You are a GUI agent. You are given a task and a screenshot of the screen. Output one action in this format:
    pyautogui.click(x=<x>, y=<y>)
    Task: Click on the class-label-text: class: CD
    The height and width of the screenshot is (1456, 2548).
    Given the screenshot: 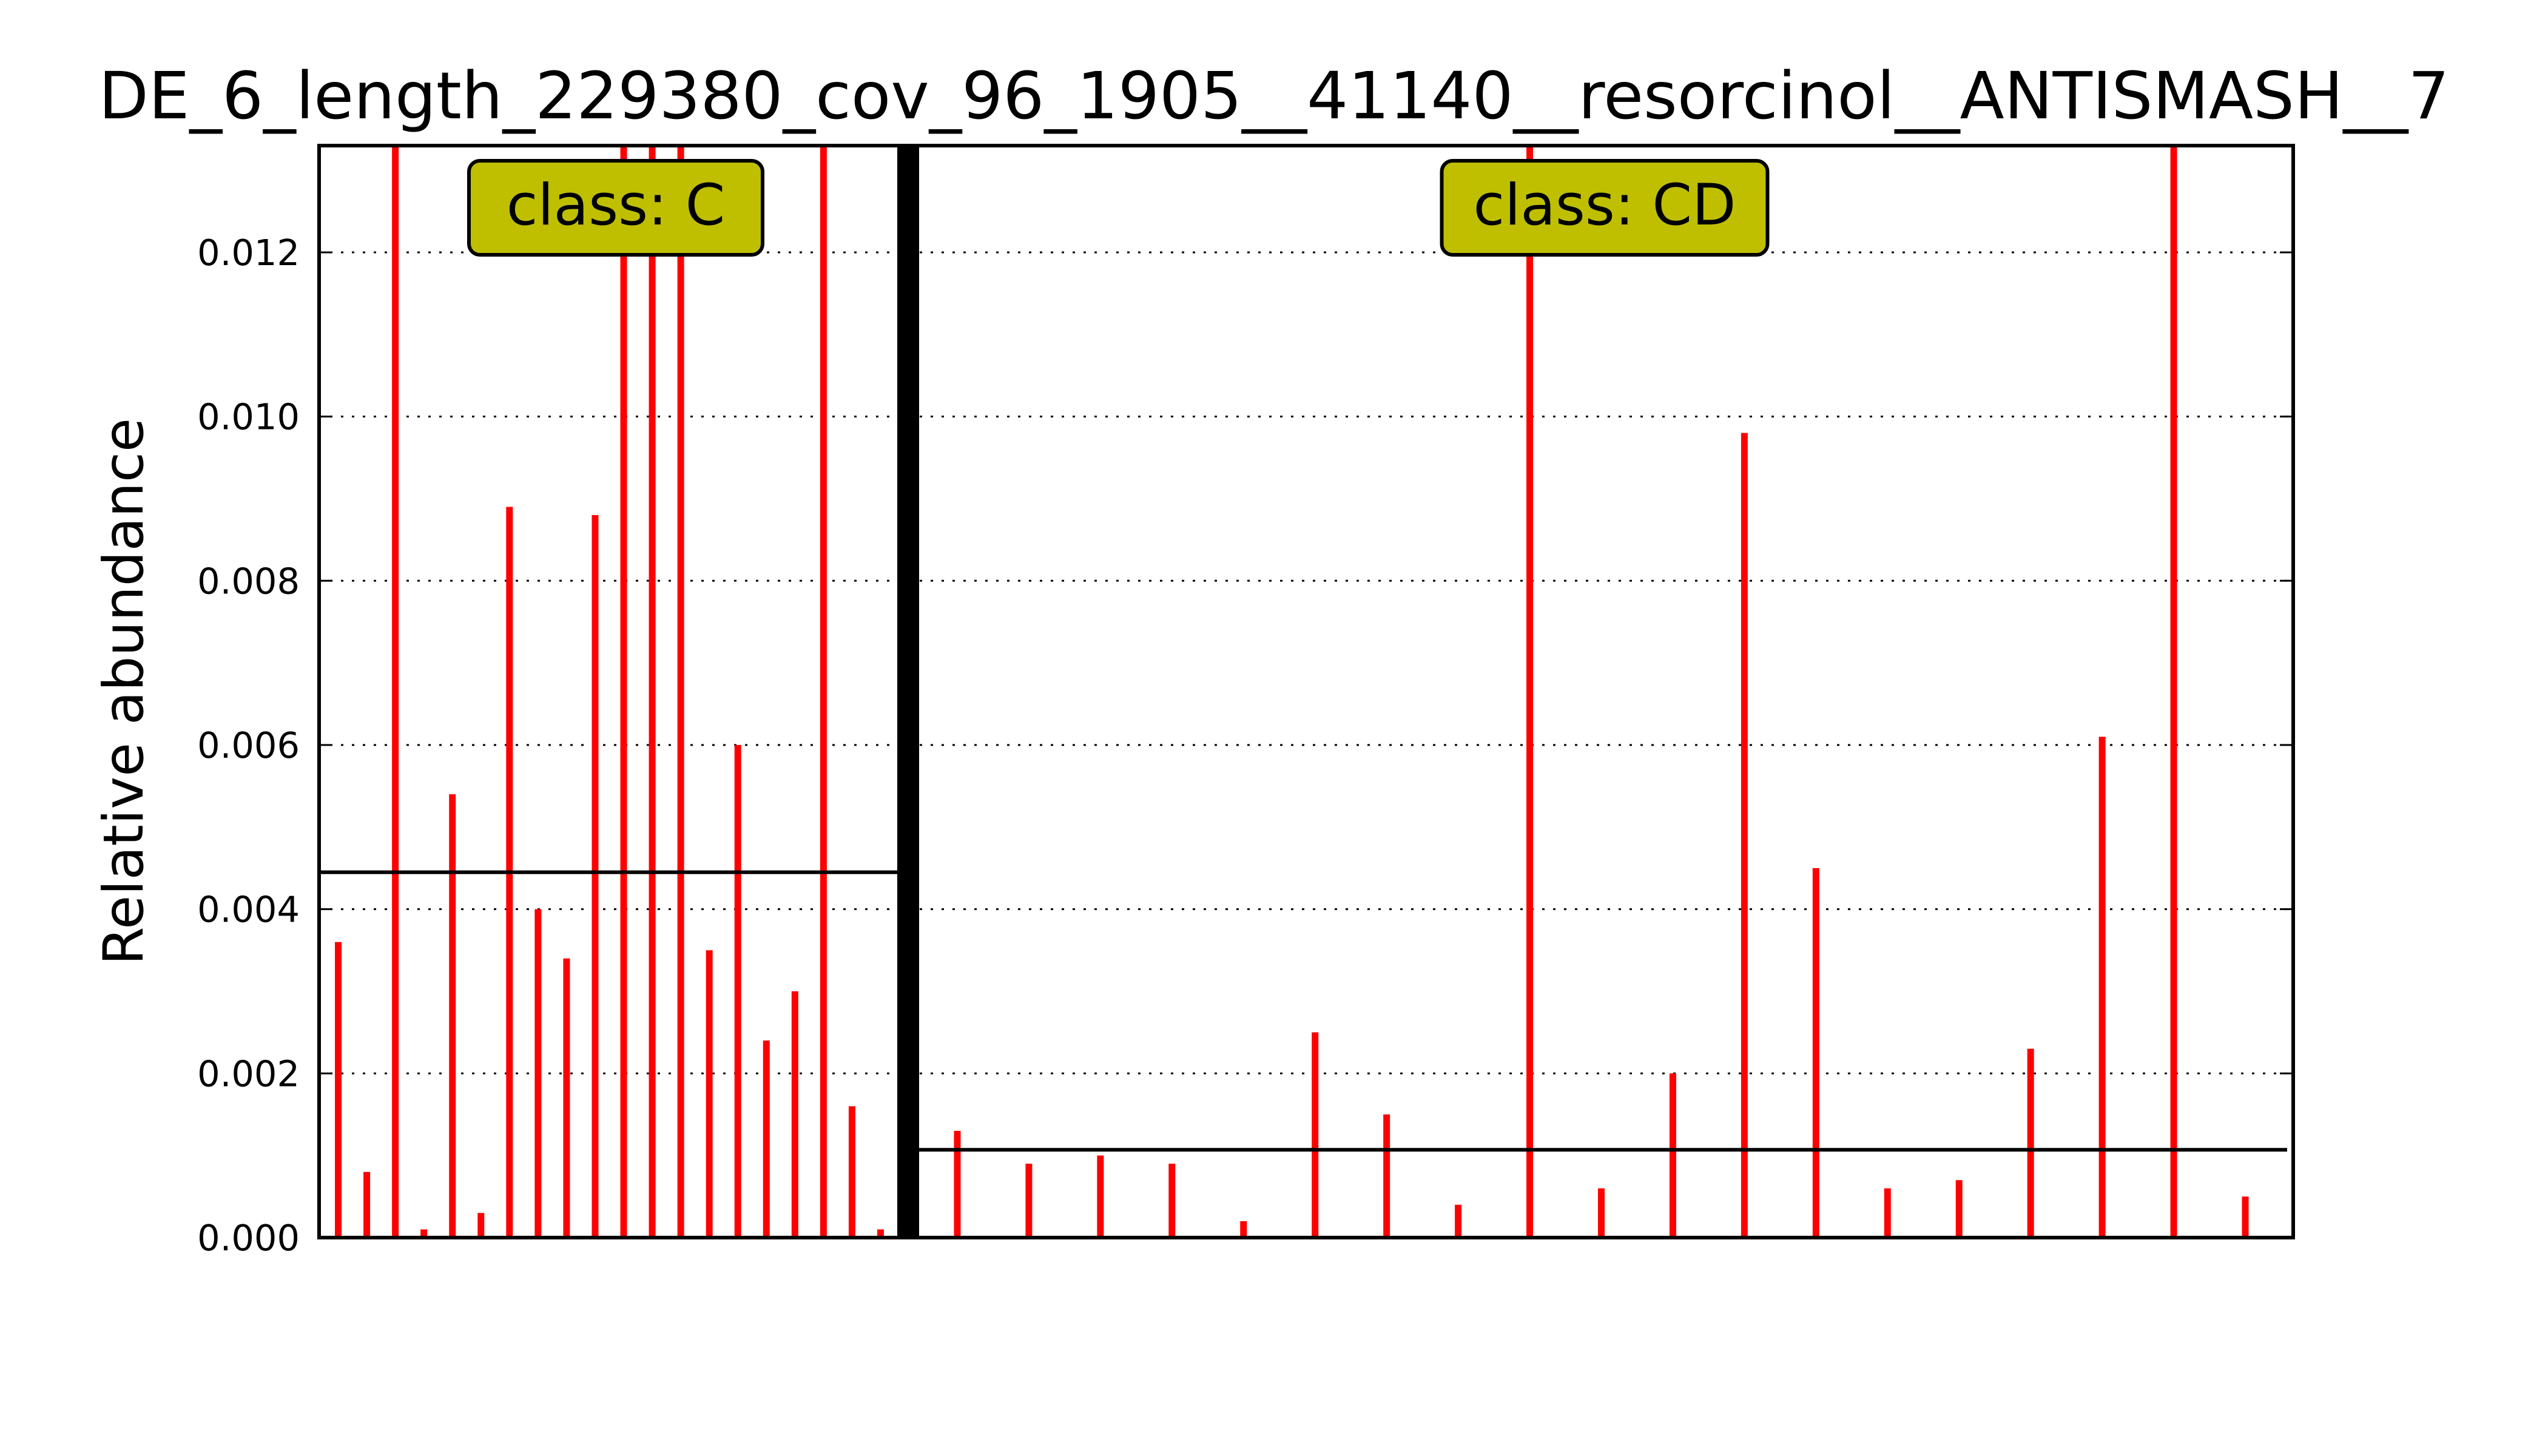 What is the action you would take?
    pyautogui.click(x=1605, y=205)
    